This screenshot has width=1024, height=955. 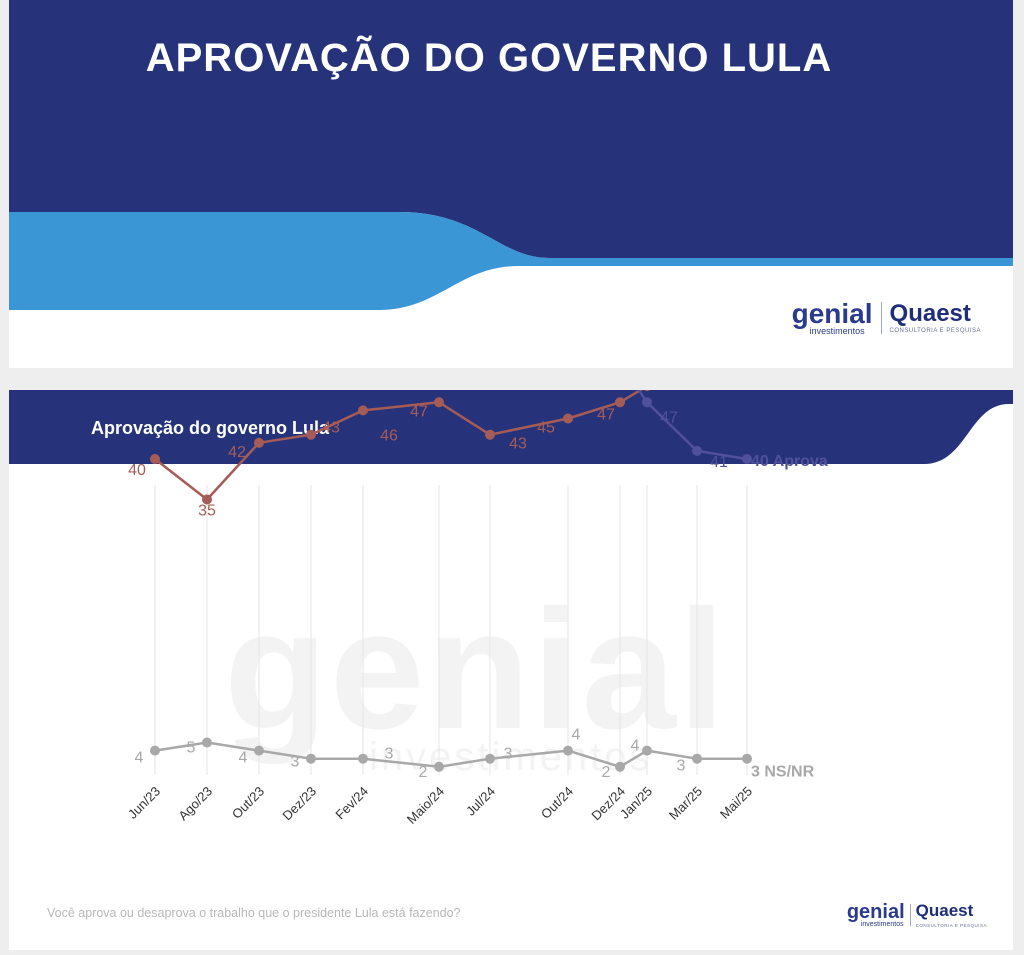 I want to click on series-line-desaprova, so click(x=398, y=445).